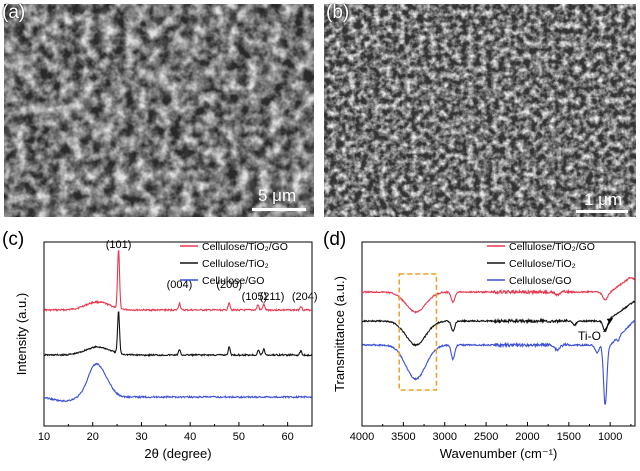  Describe the element at coordinates (180, 285) in the screenshot. I see `peak-label: (004)` at that location.